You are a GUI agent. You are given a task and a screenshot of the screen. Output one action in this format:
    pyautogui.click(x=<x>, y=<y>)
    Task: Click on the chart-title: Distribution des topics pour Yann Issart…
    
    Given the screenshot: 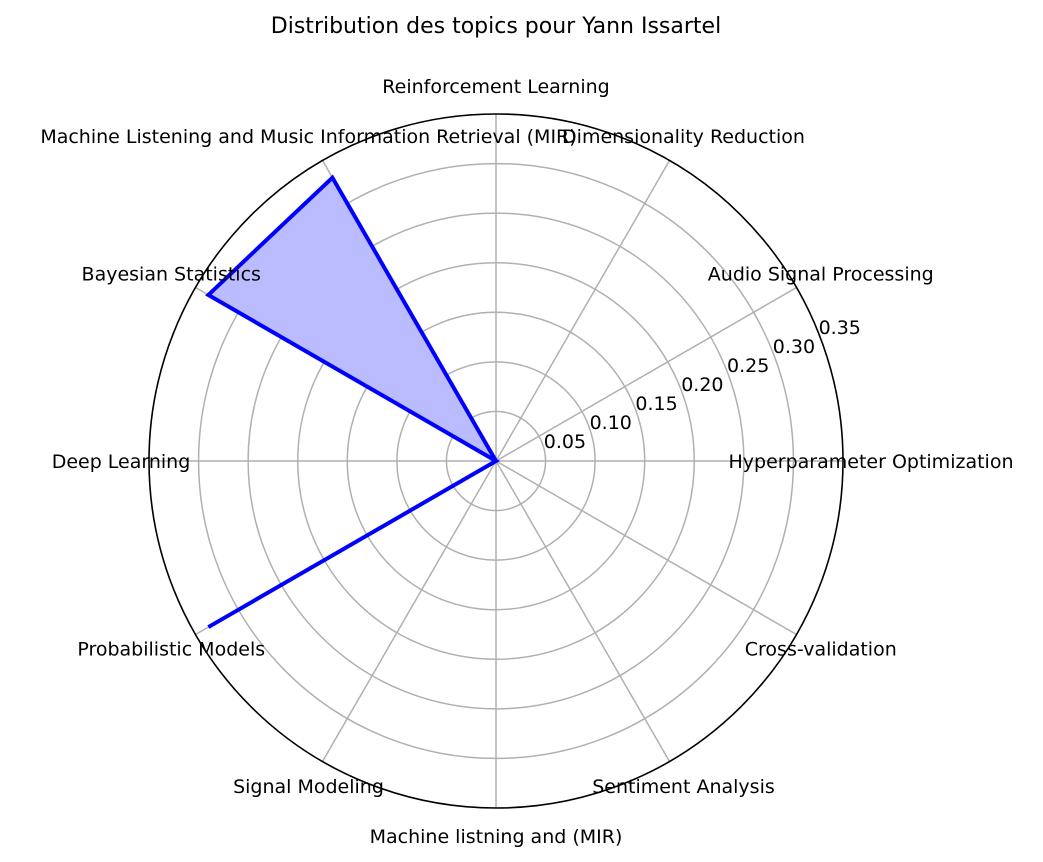 What is the action you would take?
    pyautogui.click(x=496, y=26)
    